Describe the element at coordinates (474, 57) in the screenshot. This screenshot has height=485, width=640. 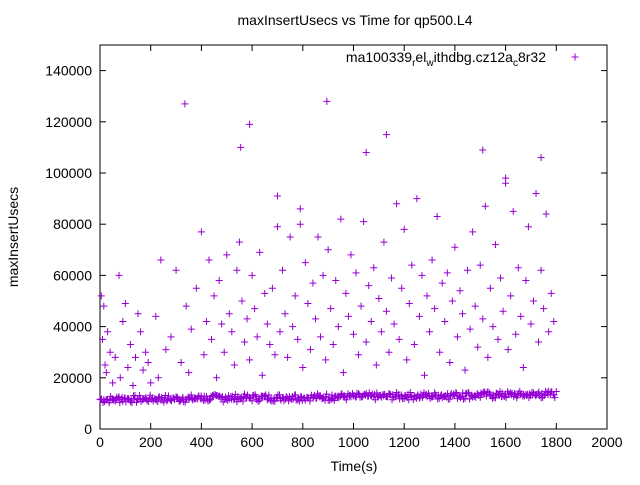
I see `legend-label-part: ithdbg.cz12a` at that location.